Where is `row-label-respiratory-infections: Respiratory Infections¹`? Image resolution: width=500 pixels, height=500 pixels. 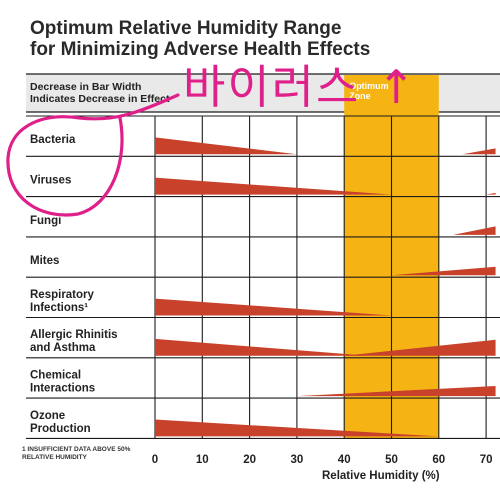
row-label-respiratory-infections: Respiratory Infections¹ is located at coordinates (62, 301).